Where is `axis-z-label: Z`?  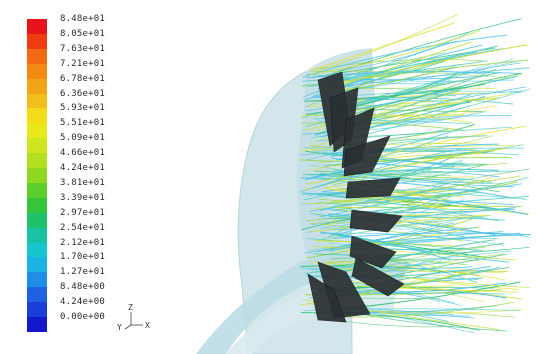
axis-z-label: Z is located at coordinates (130, 307).